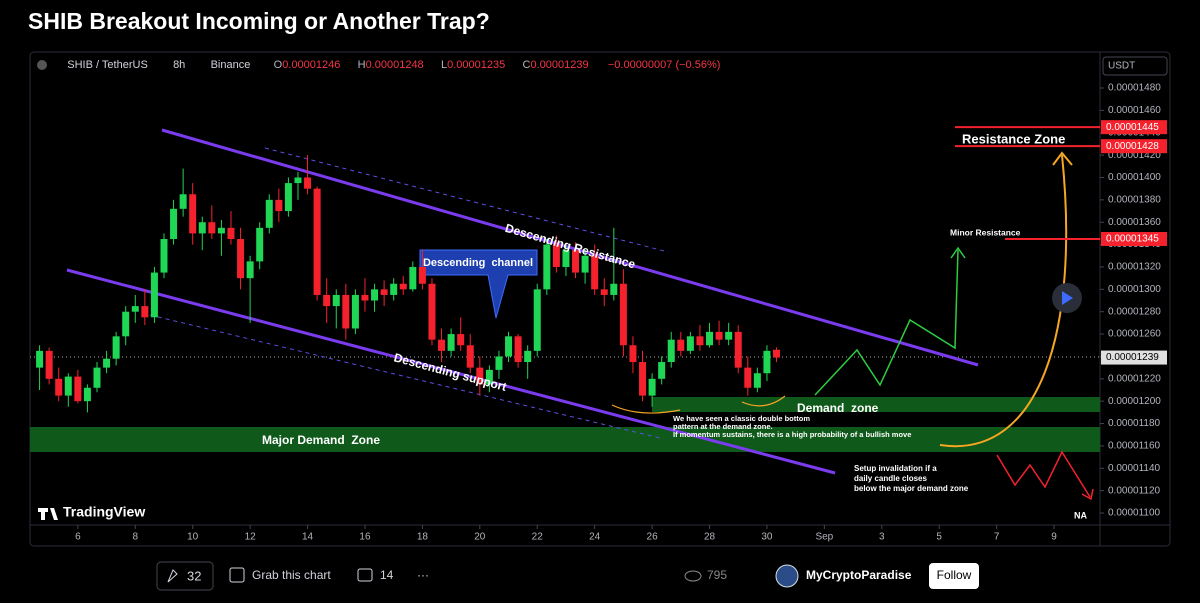 The height and width of the screenshot is (603, 1200). What do you see at coordinates (107, 65) in the screenshot?
I see `symbol: SHIB / TetherUS` at bounding box center [107, 65].